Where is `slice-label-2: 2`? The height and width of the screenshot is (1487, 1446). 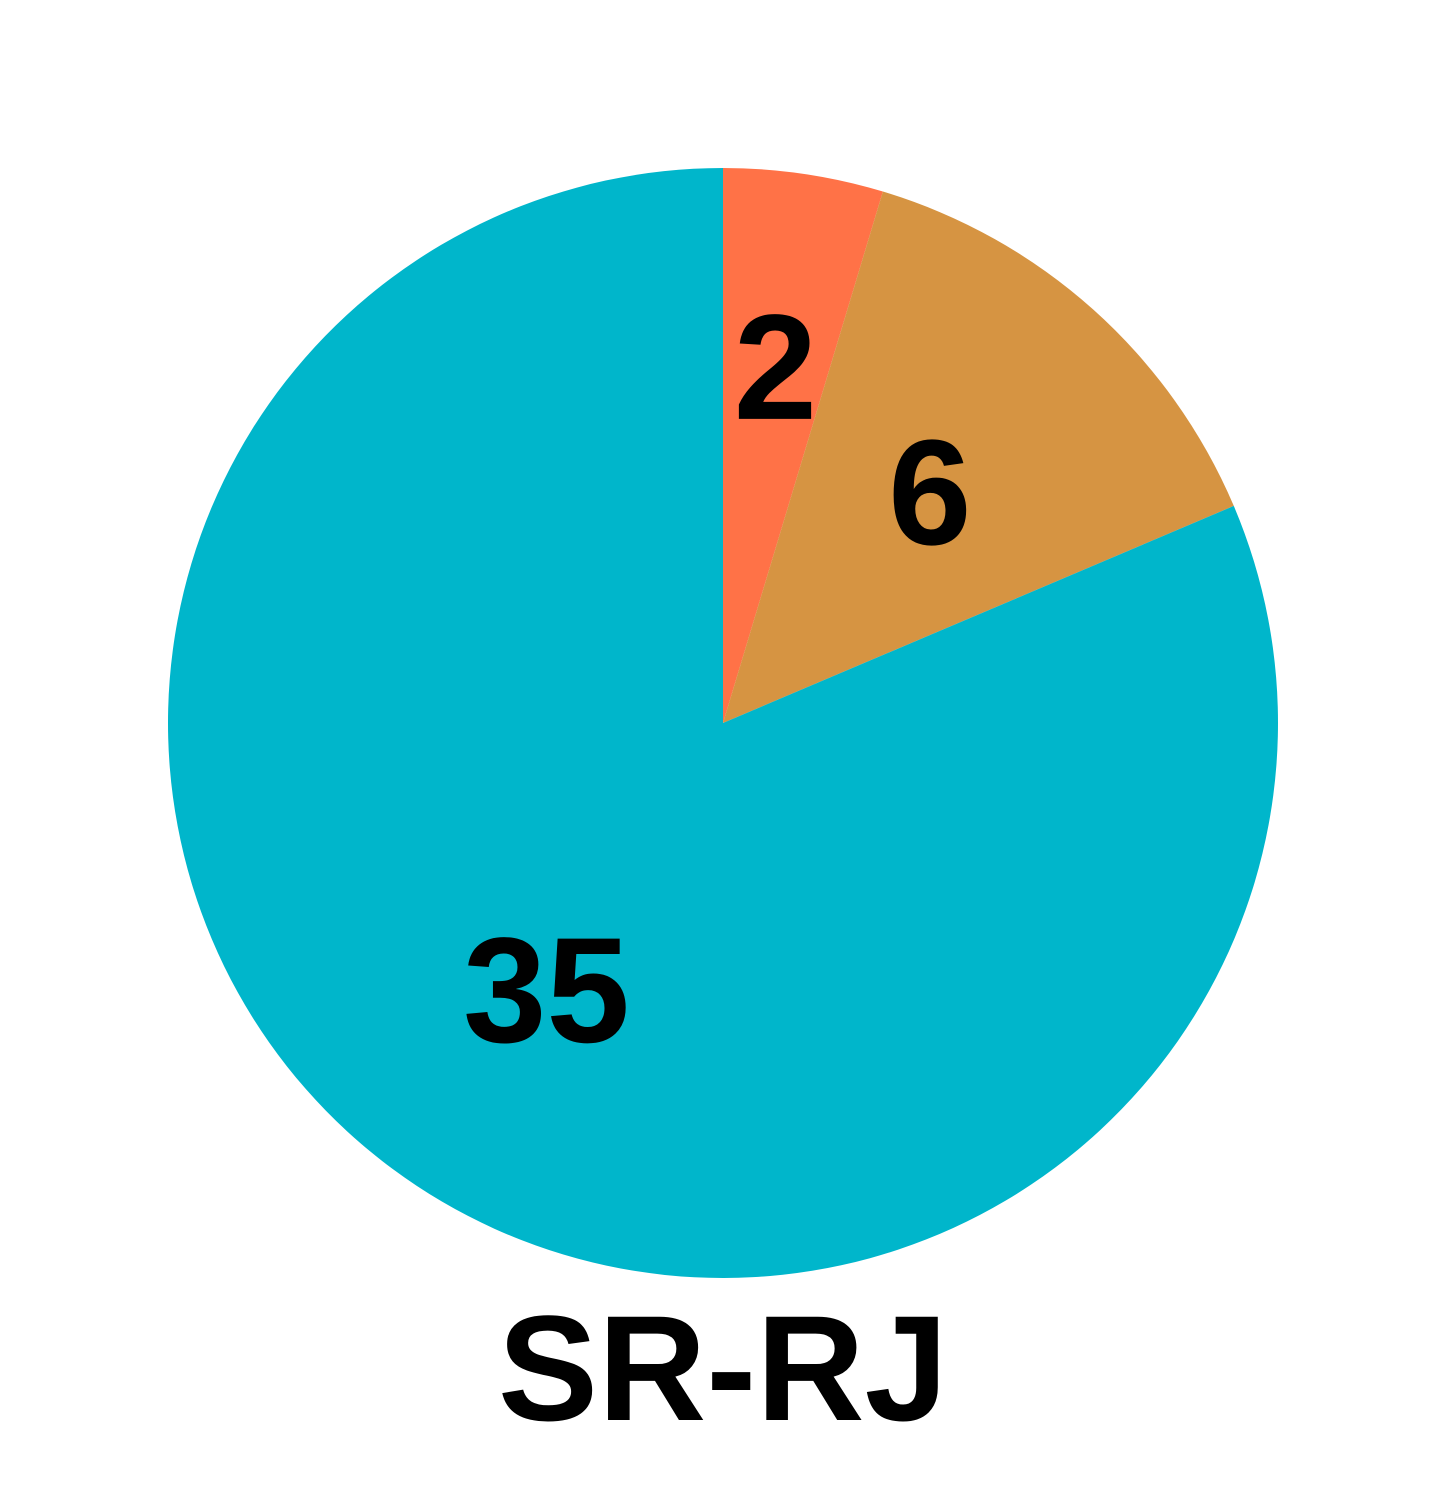
slice-label-2: 2 is located at coordinates (775, 367).